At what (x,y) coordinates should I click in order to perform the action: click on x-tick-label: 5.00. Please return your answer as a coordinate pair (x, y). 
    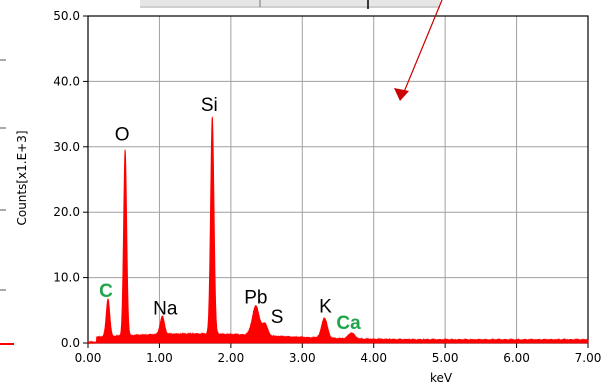
    Looking at the image, I should click on (445, 358).